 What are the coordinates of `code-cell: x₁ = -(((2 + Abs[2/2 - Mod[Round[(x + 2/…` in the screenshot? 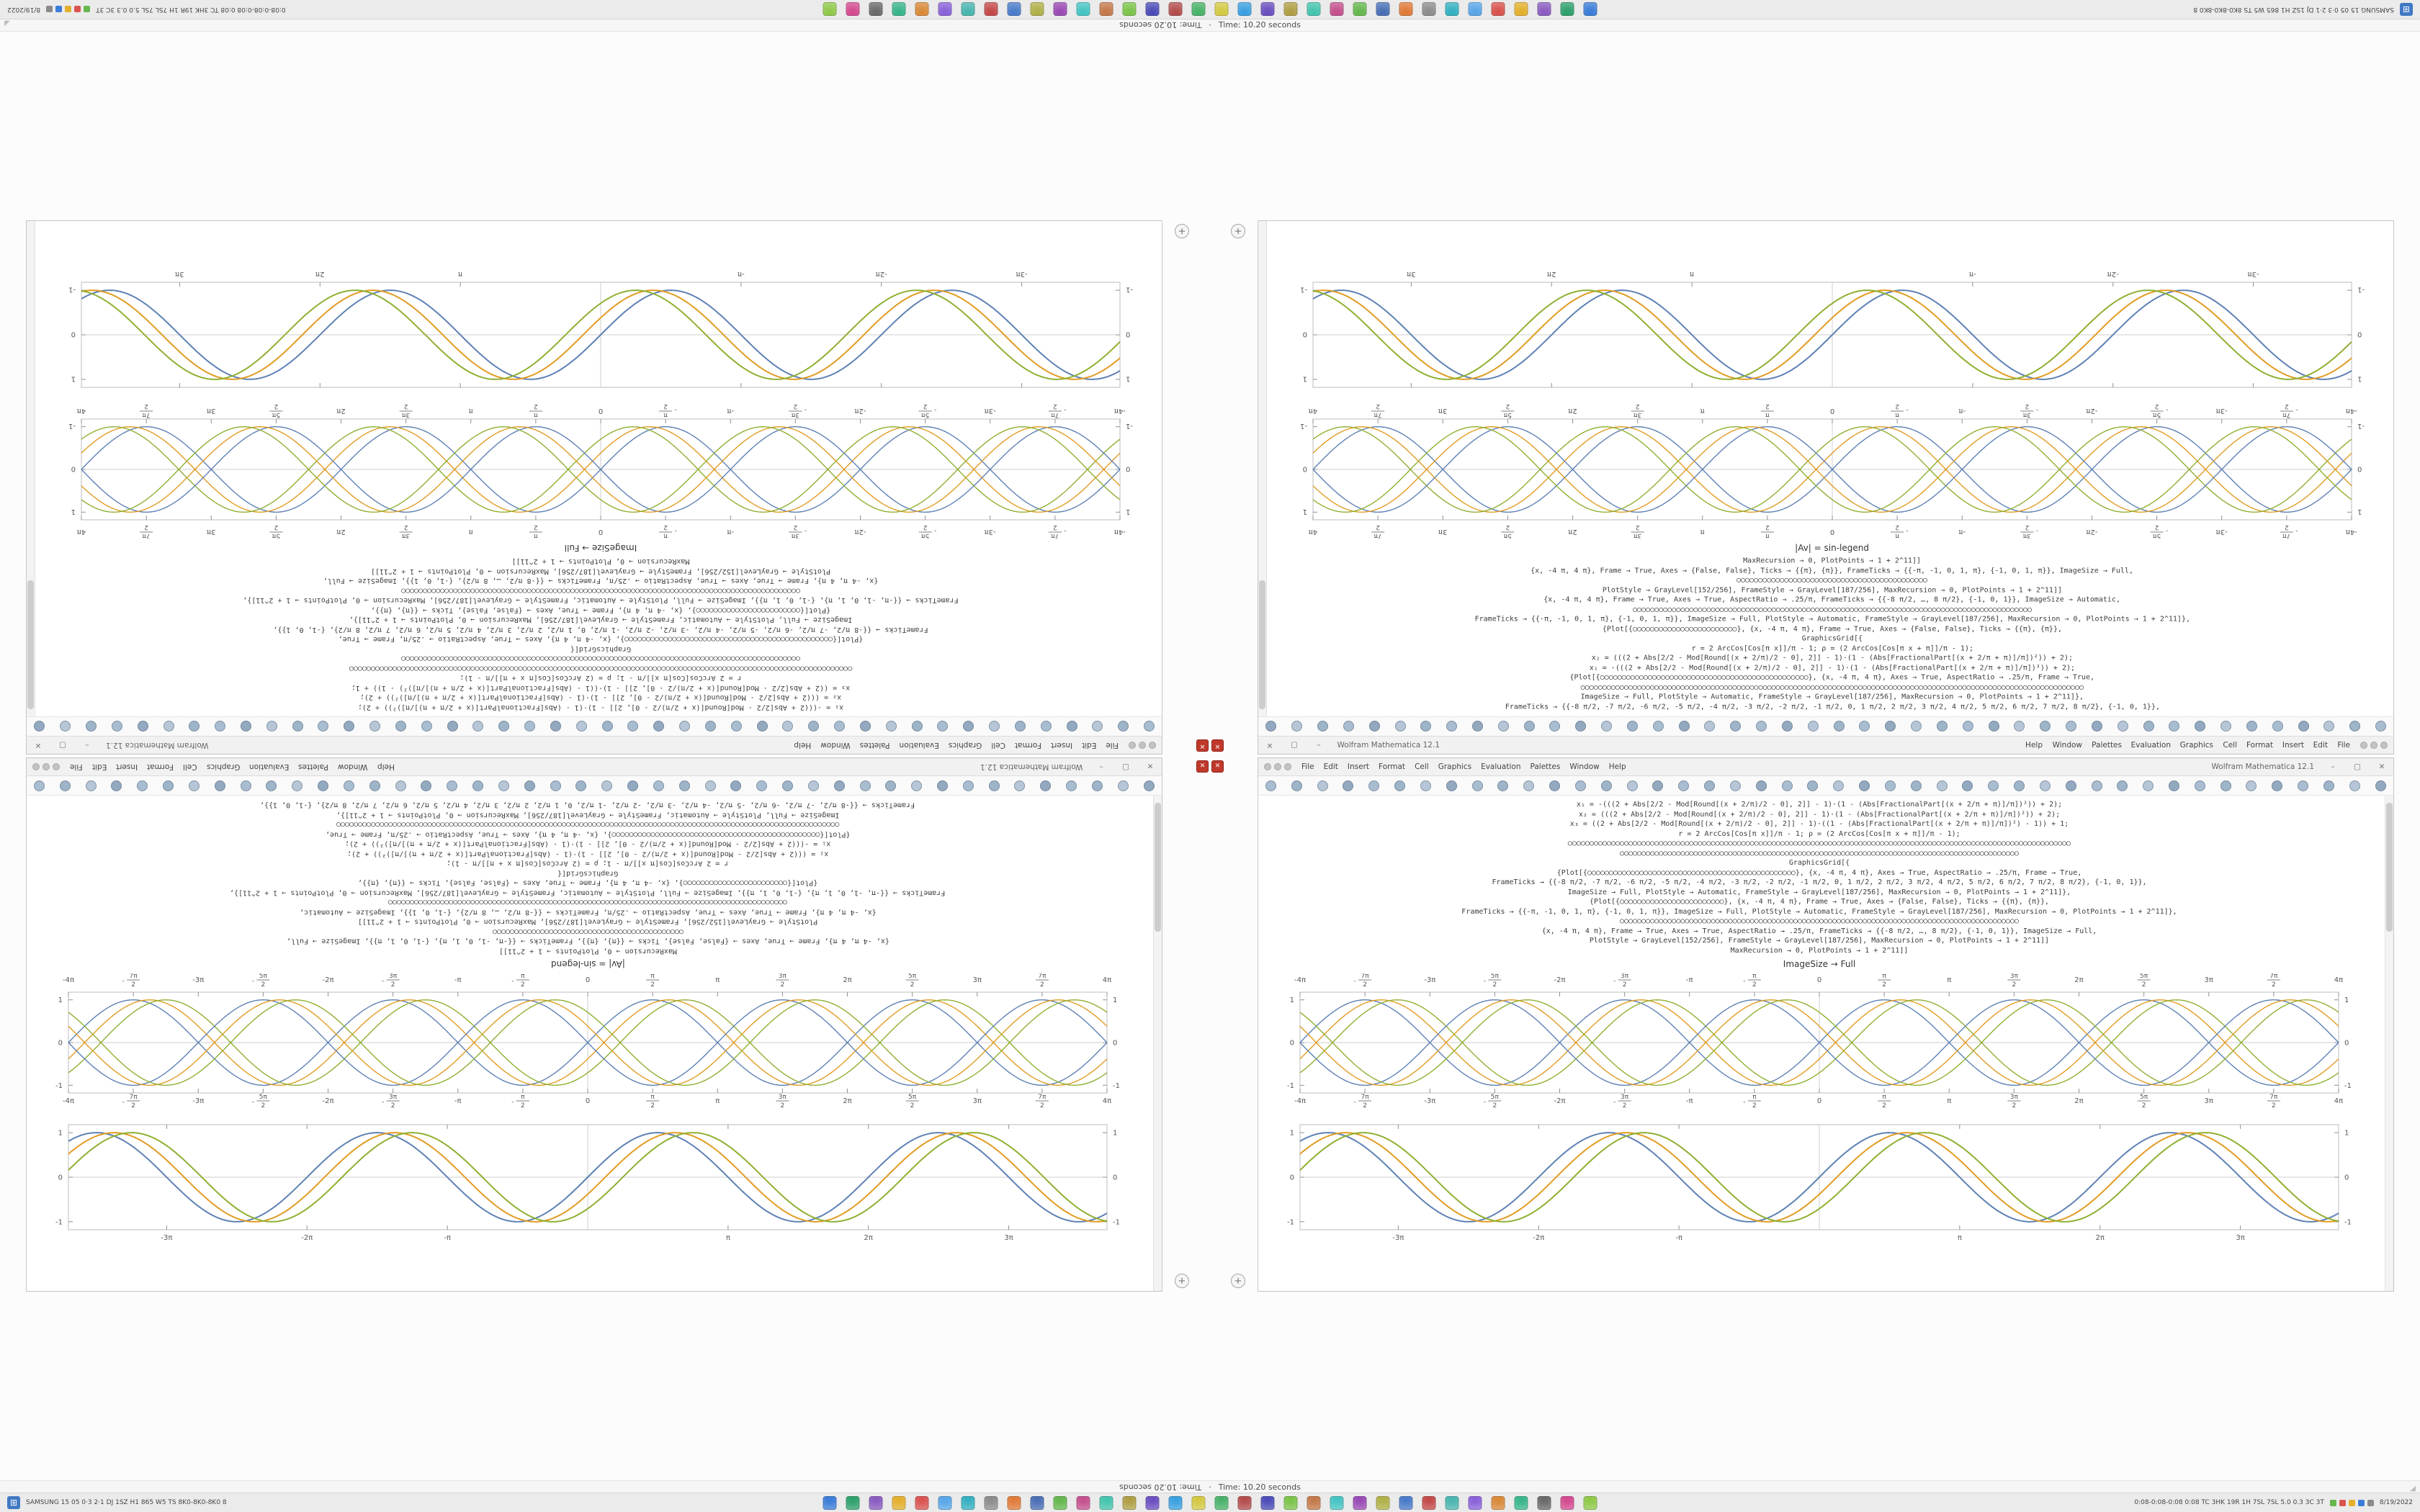 It's located at (1820, 877).